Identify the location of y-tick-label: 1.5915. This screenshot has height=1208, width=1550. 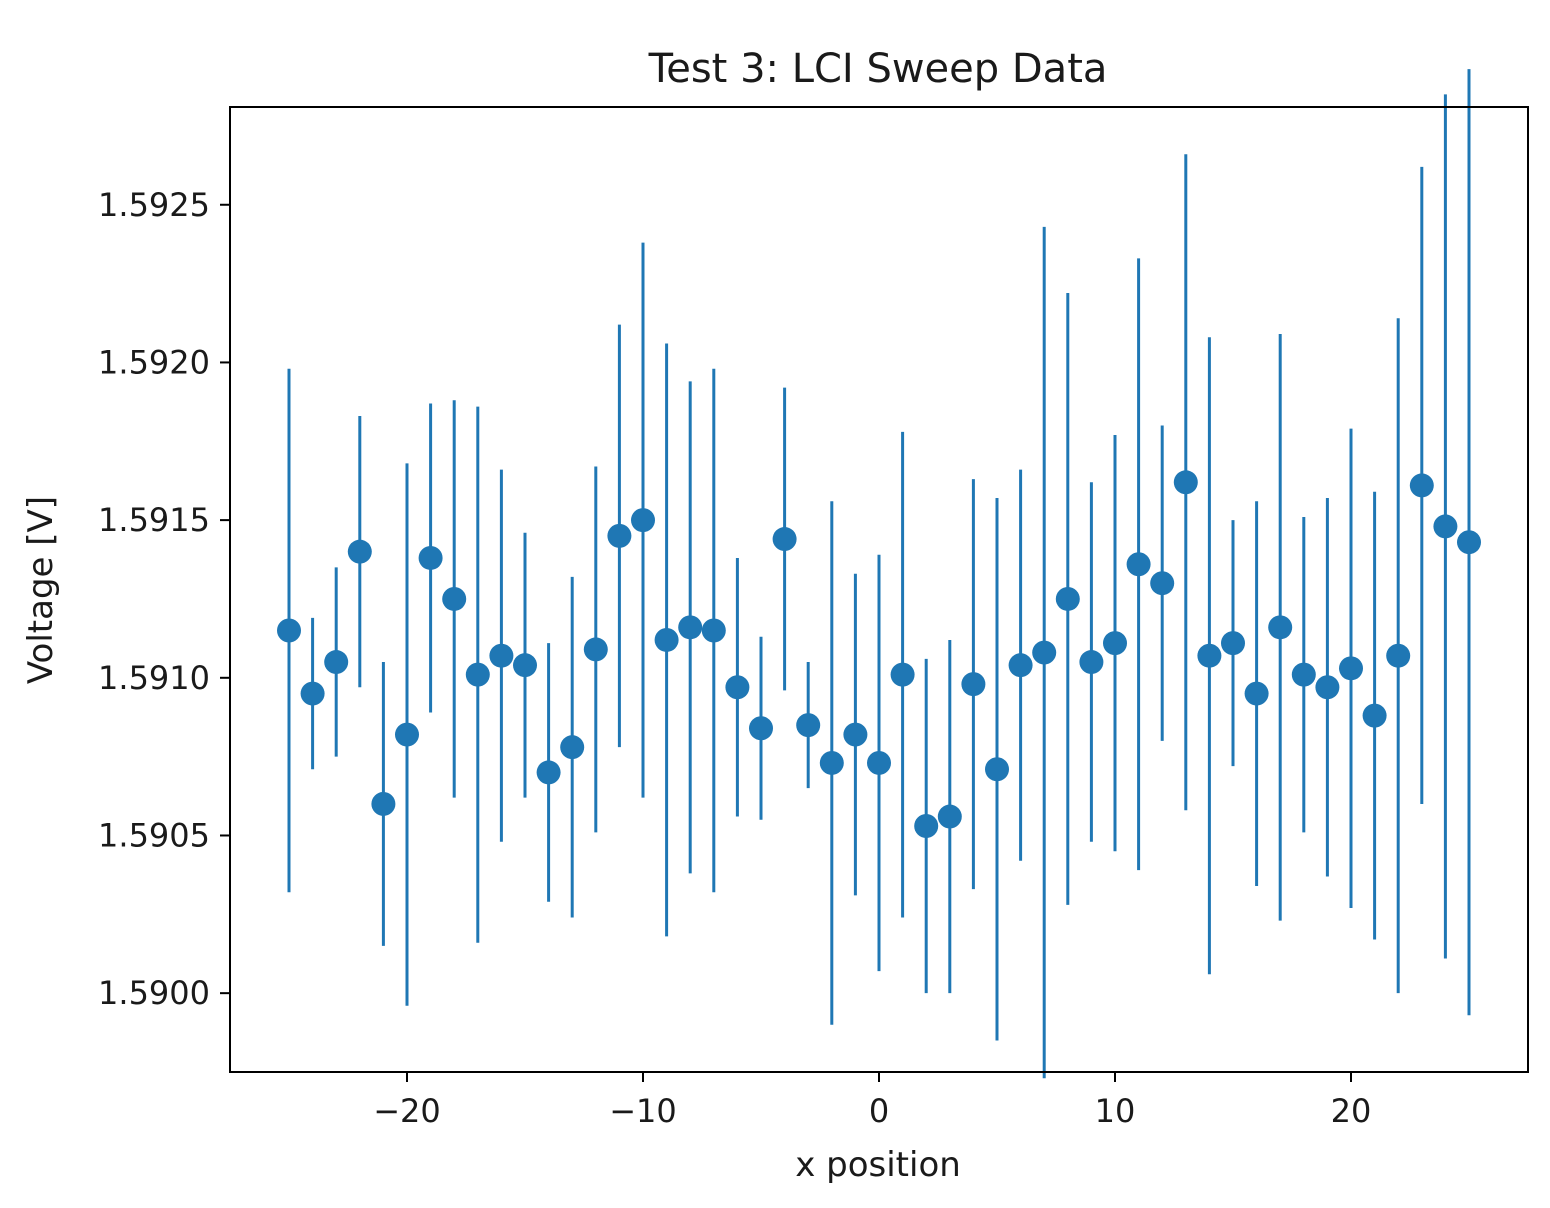
(154, 520).